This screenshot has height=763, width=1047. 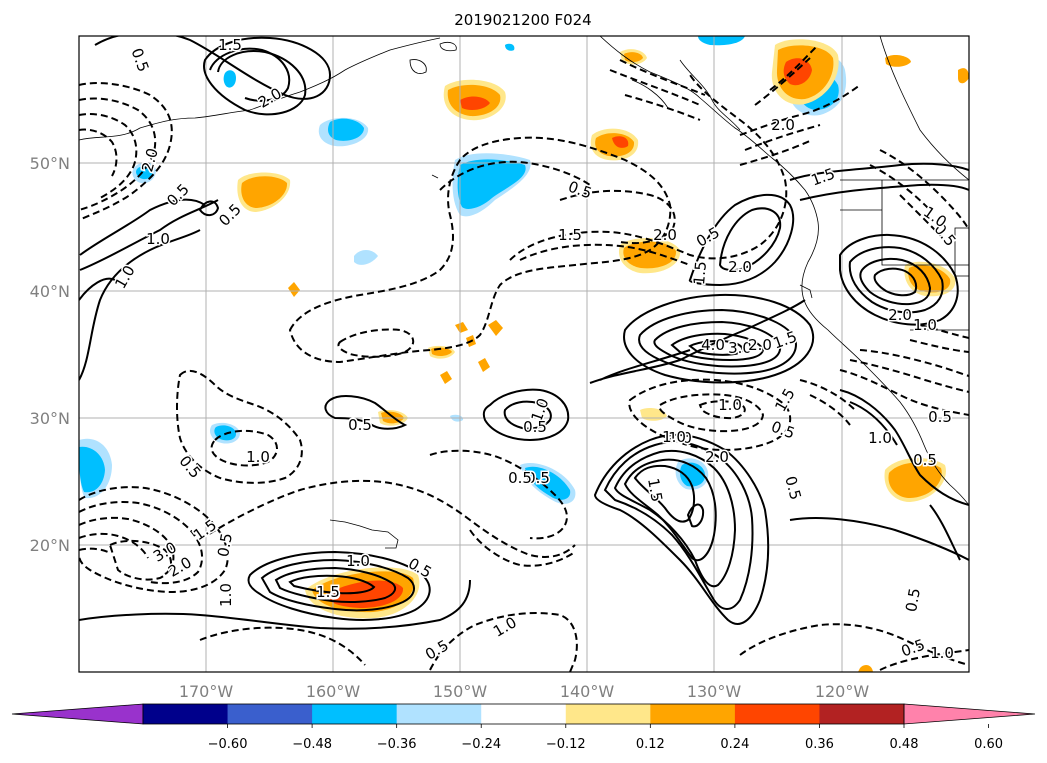 What do you see at coordinates (740, 348) in the screenshot?
I see `contour-label: 3.0` at bounding box center [740, 348].